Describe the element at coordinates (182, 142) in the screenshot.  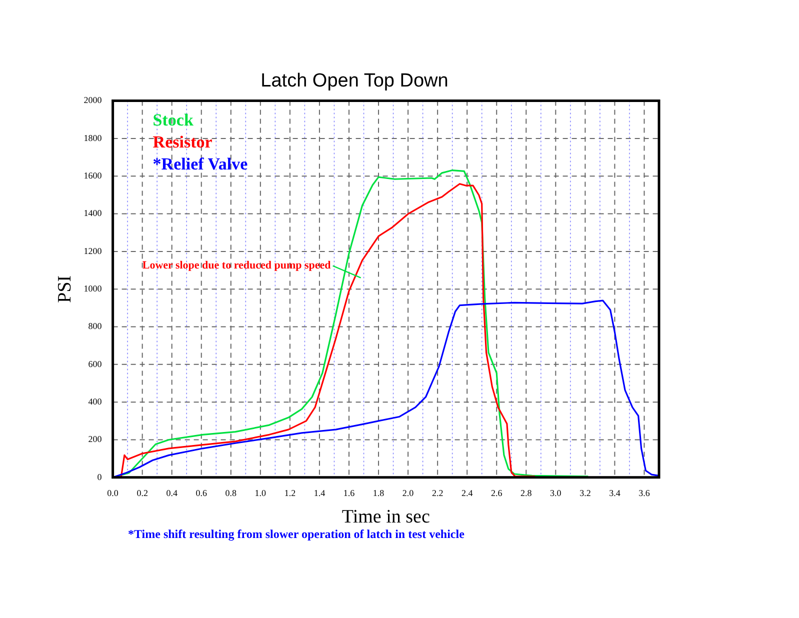
I see `text: Resistor` at that location.